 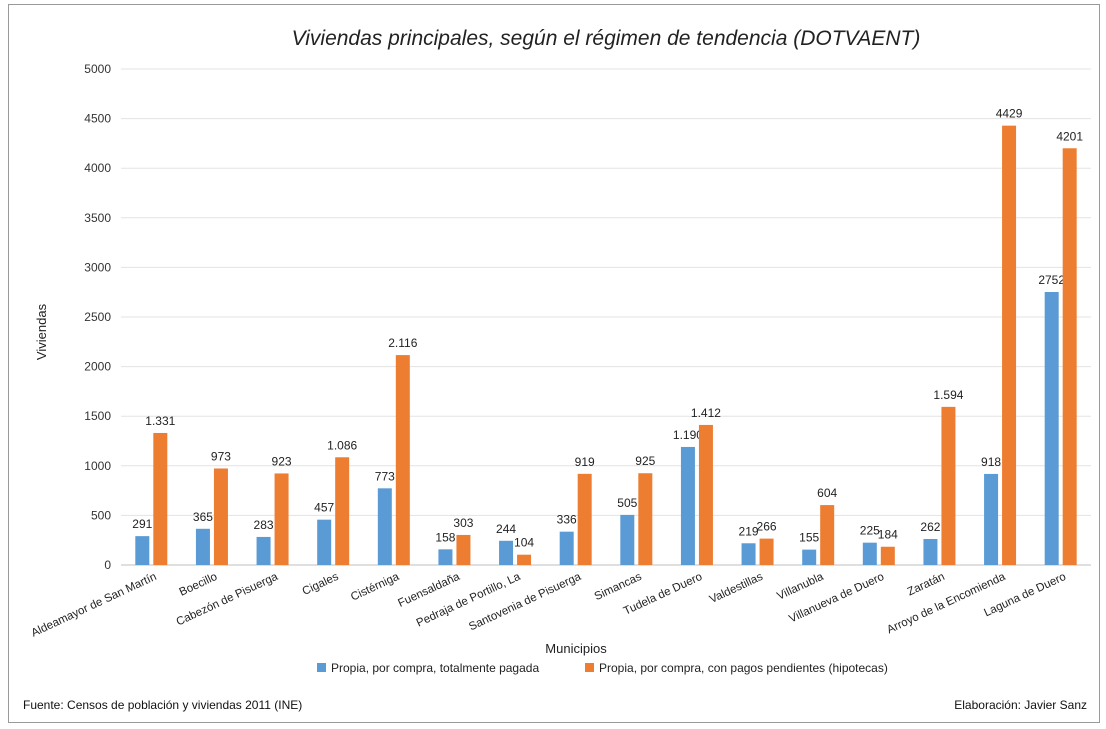 What do you see at coordinates (94, 605) in the screenshot?
I see `x-tick-label: Aldeamayor de San Martín` at bounding box center [94, 605].